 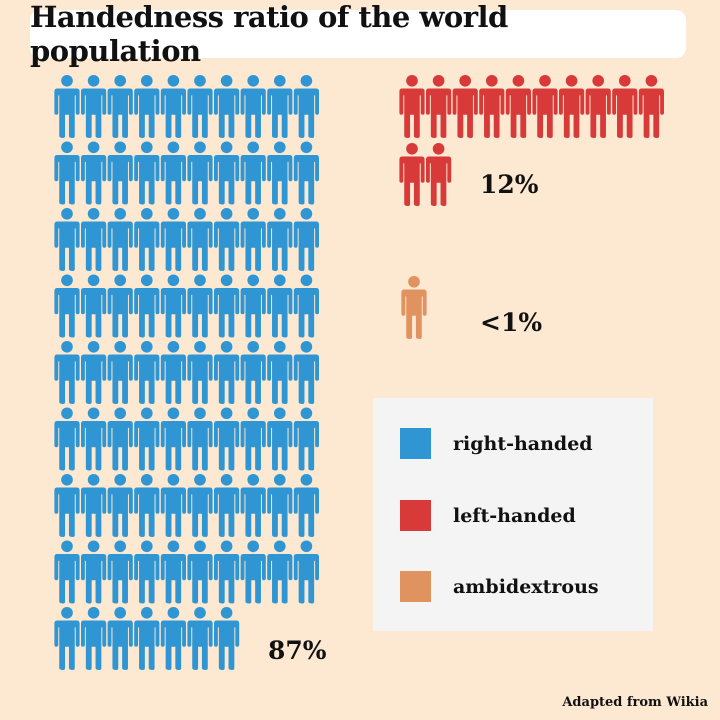 I want to click on legend-label: left-handed, so click(x=514, y=515).